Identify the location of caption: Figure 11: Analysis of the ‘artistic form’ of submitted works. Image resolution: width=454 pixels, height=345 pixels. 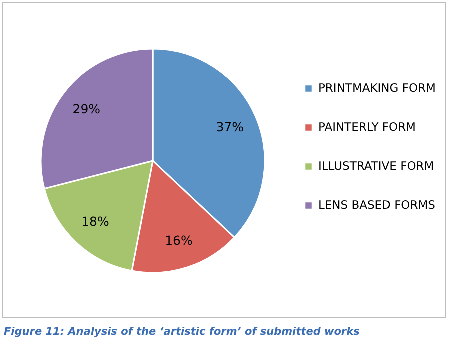
(182, 332).